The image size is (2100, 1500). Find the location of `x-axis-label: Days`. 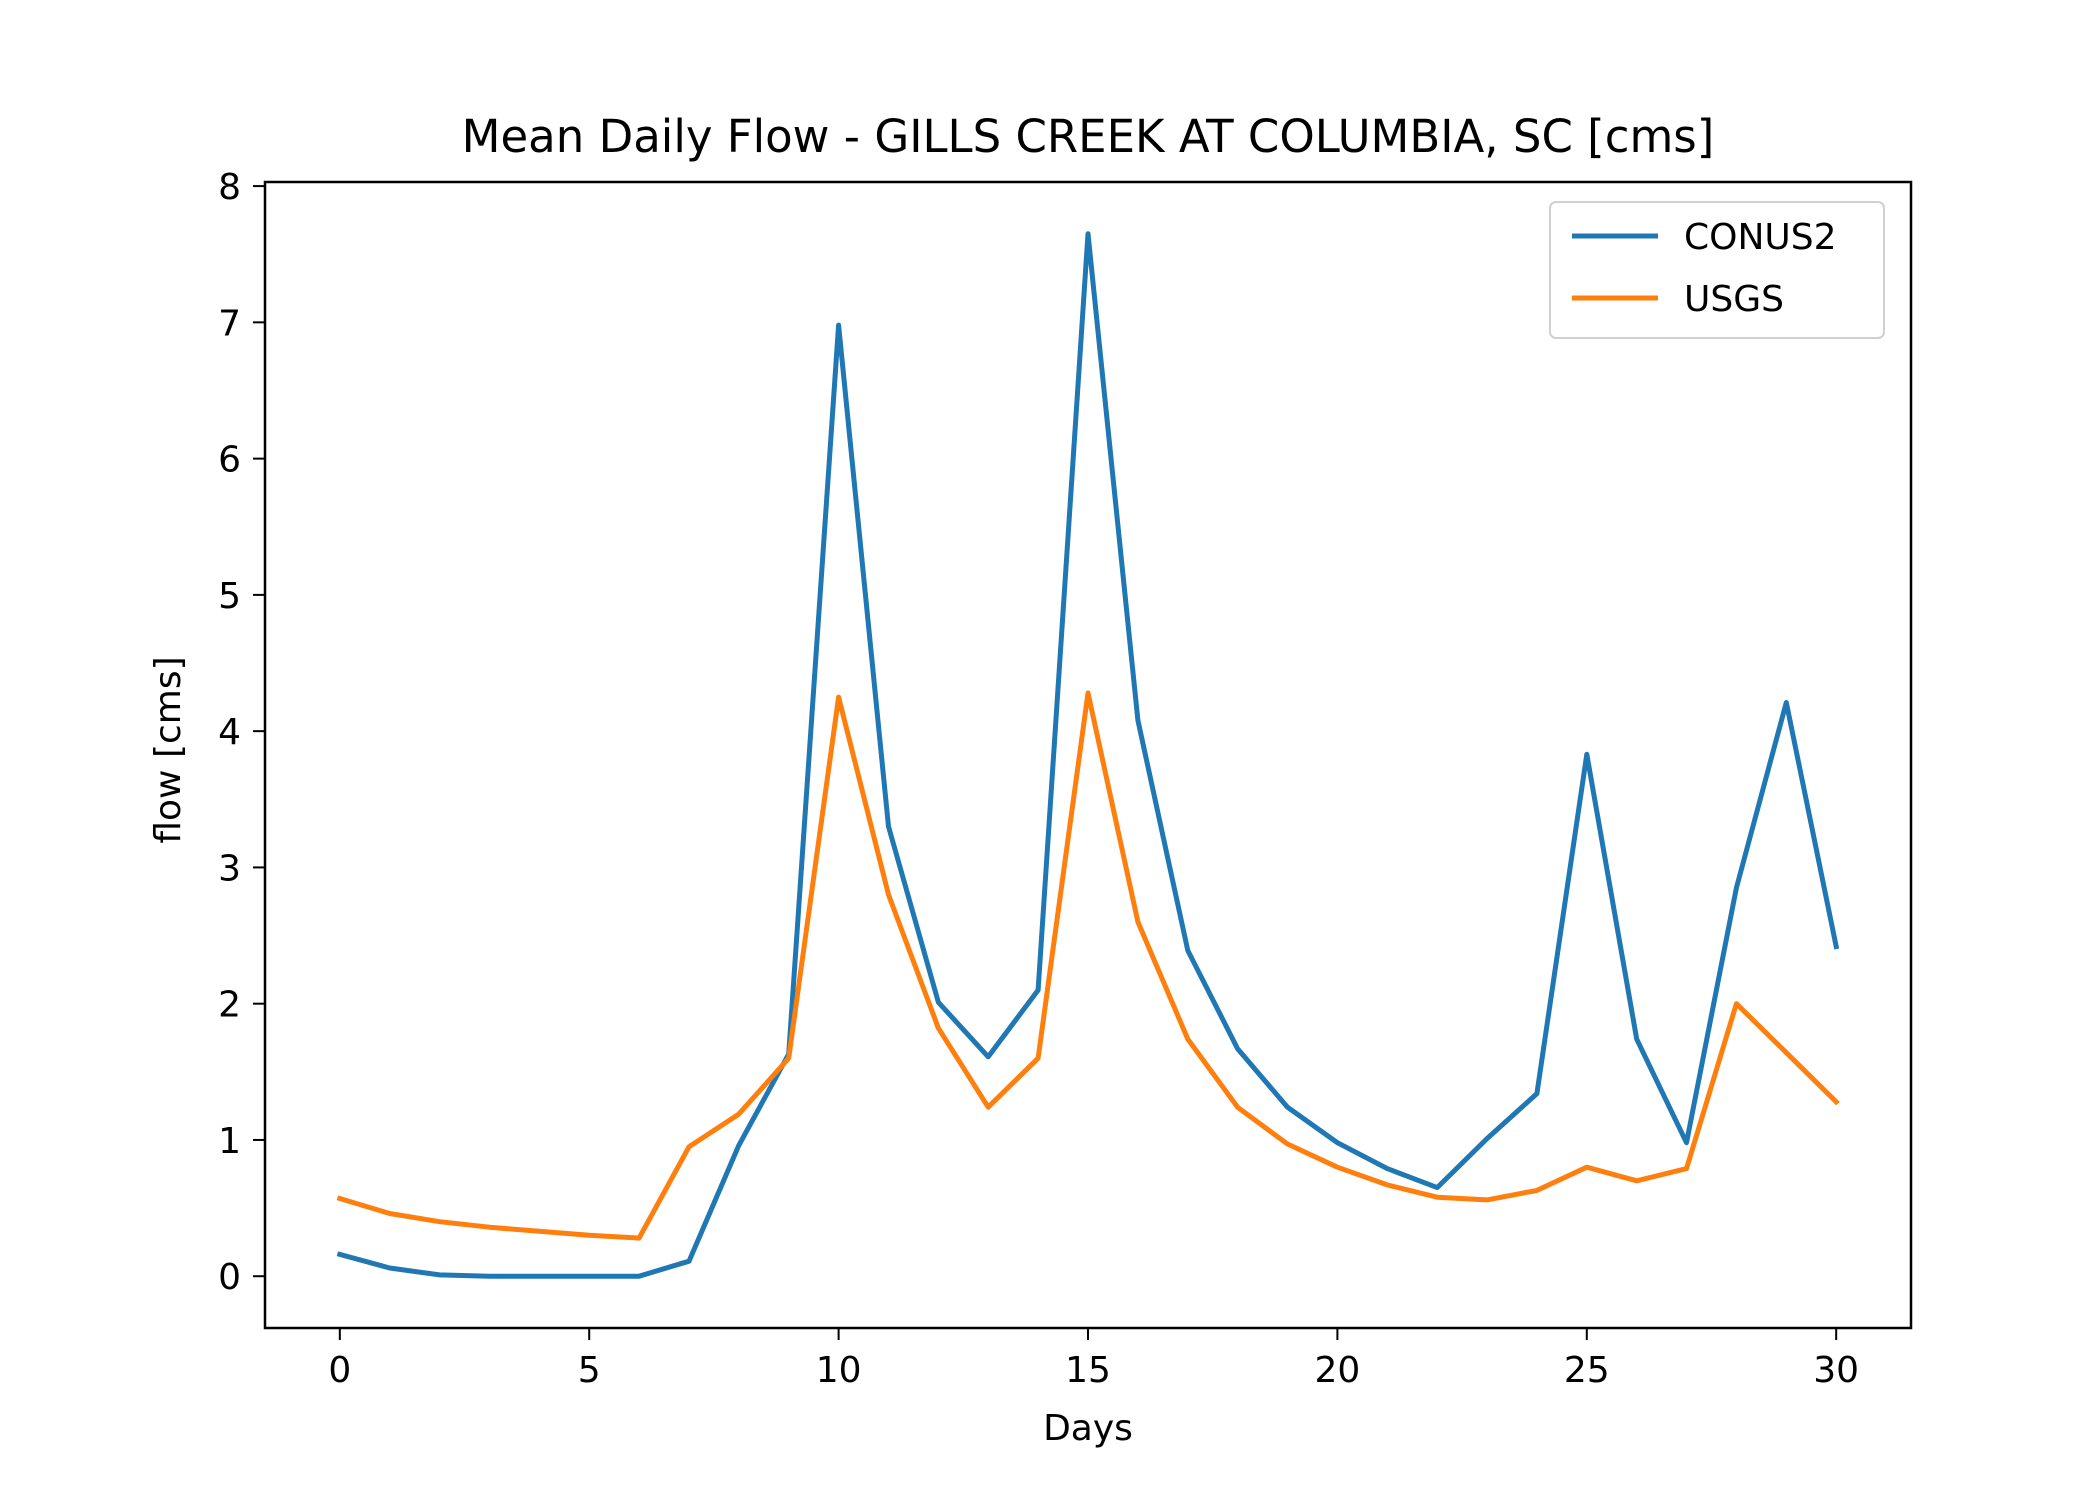

x-axis-label: Days is located at coordinates (1088, 1428).